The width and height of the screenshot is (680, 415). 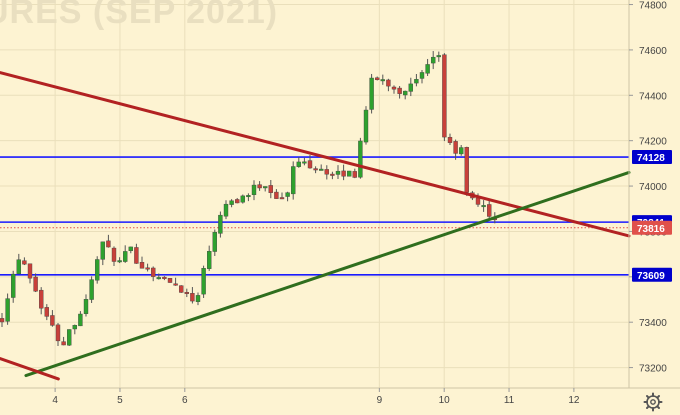 I want to click on gear-icon, so click(x=653, y=402).